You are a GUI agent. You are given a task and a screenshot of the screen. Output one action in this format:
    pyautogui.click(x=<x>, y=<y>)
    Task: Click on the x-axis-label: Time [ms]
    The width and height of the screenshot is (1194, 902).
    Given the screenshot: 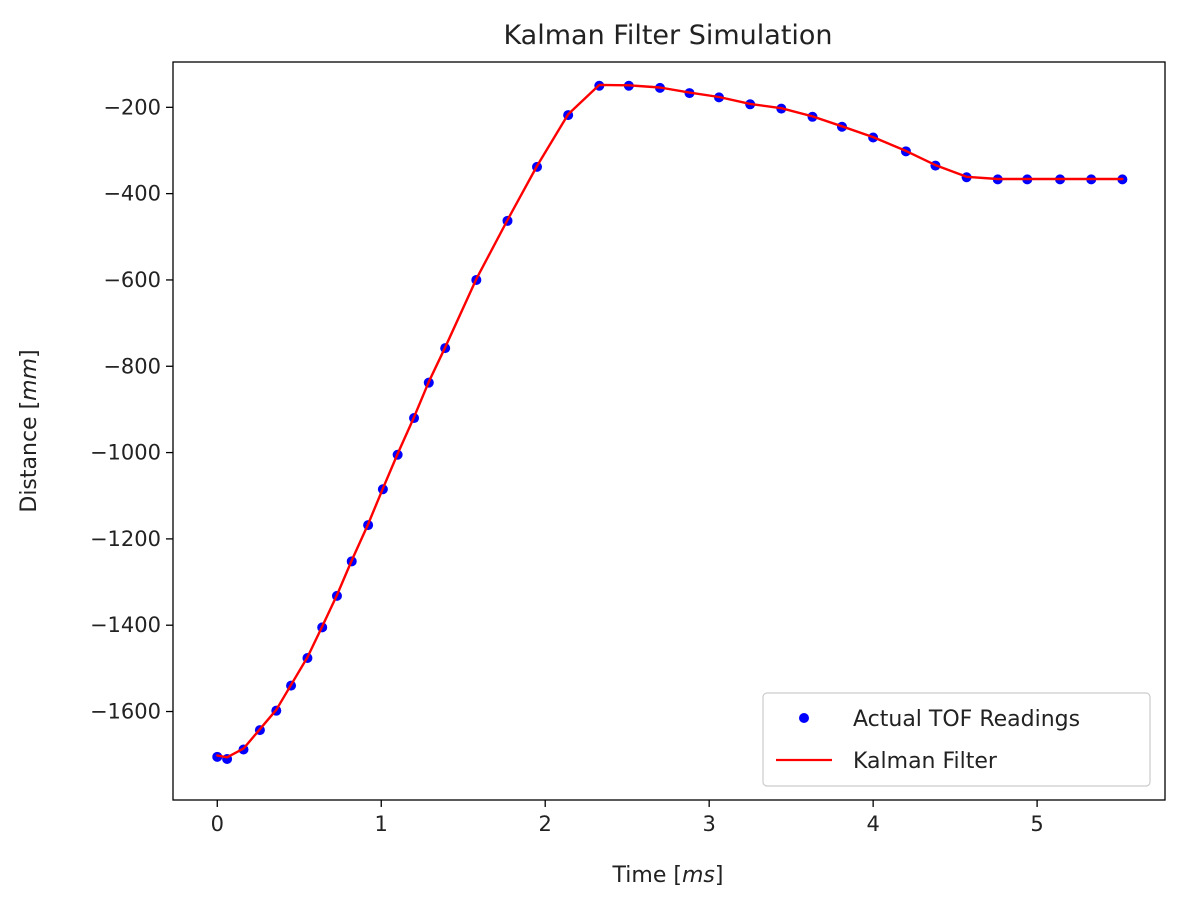 What is the action you would take?
    pyautogui.click(x=668, y=875)
    